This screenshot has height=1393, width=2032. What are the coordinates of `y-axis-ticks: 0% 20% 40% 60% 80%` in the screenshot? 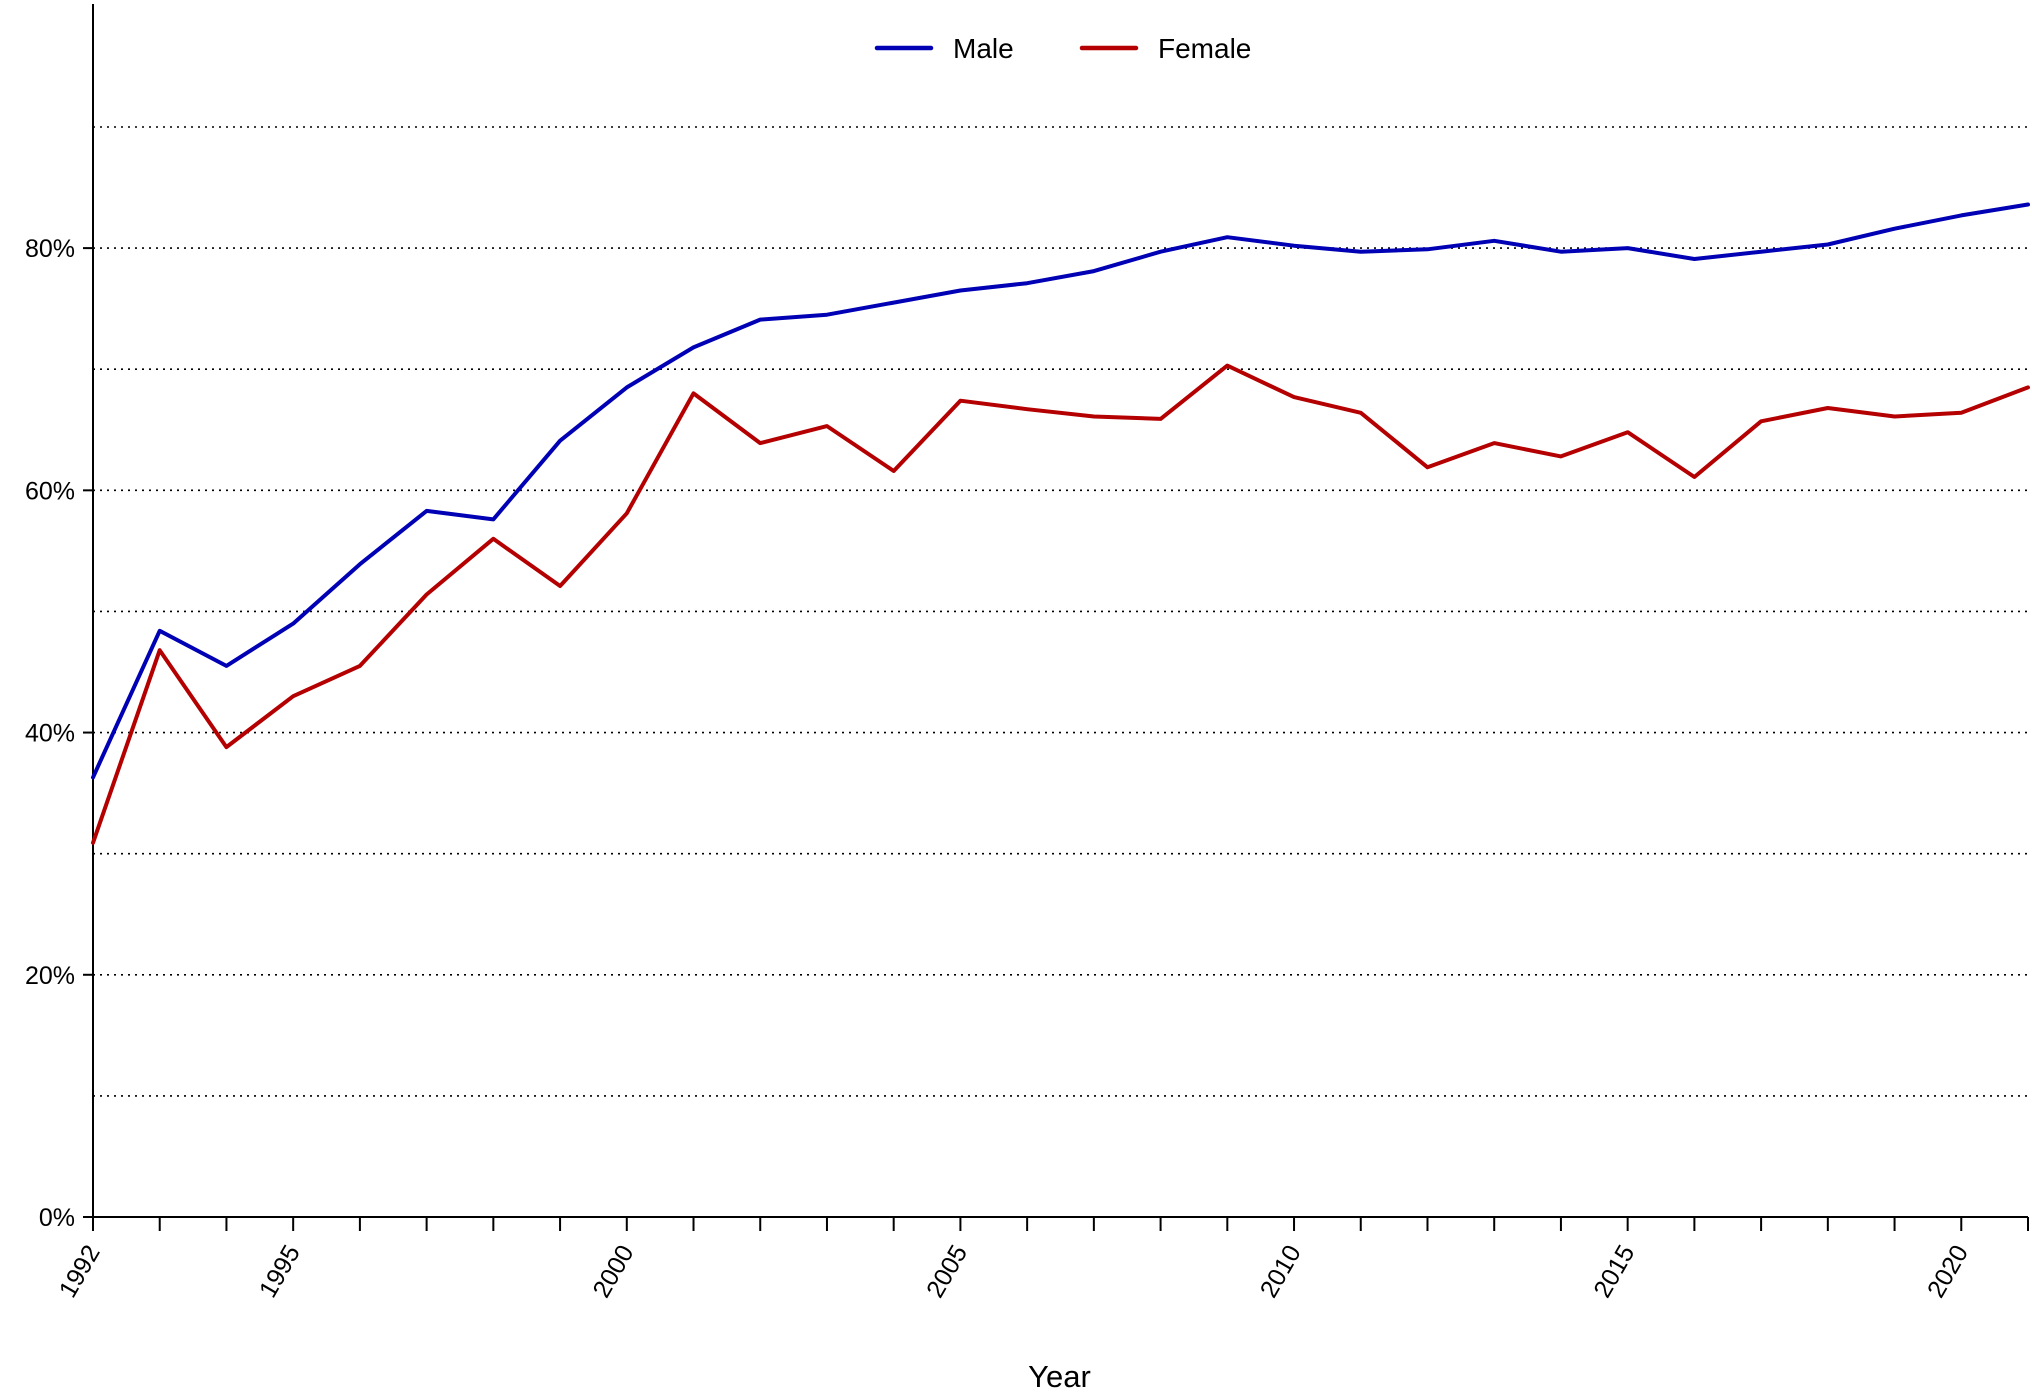 It's located at (59, 733).